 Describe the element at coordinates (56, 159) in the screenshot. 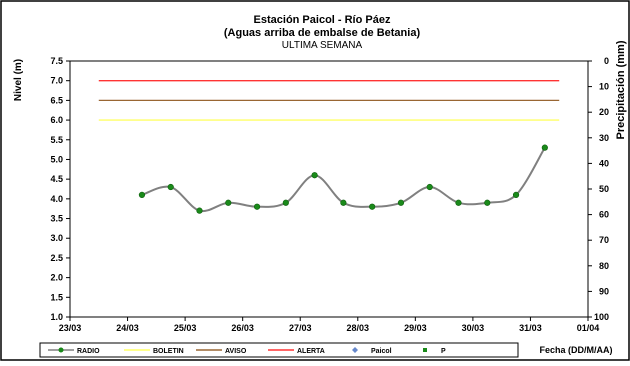

I see `y-tick-label: 5.0` at that location.